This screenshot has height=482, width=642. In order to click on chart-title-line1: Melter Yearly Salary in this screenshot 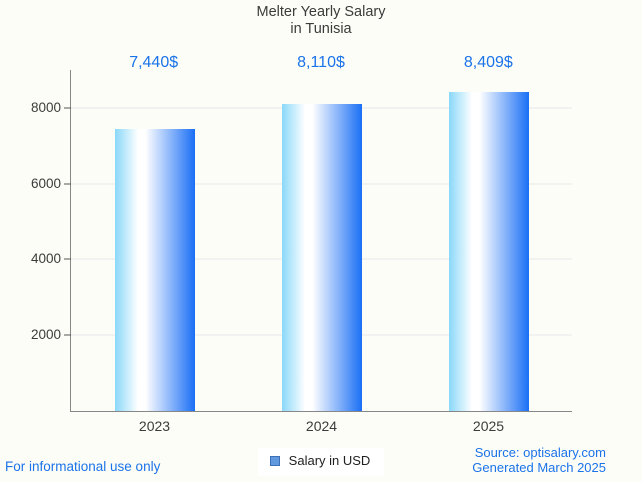, I will do `click(321, 12)`.